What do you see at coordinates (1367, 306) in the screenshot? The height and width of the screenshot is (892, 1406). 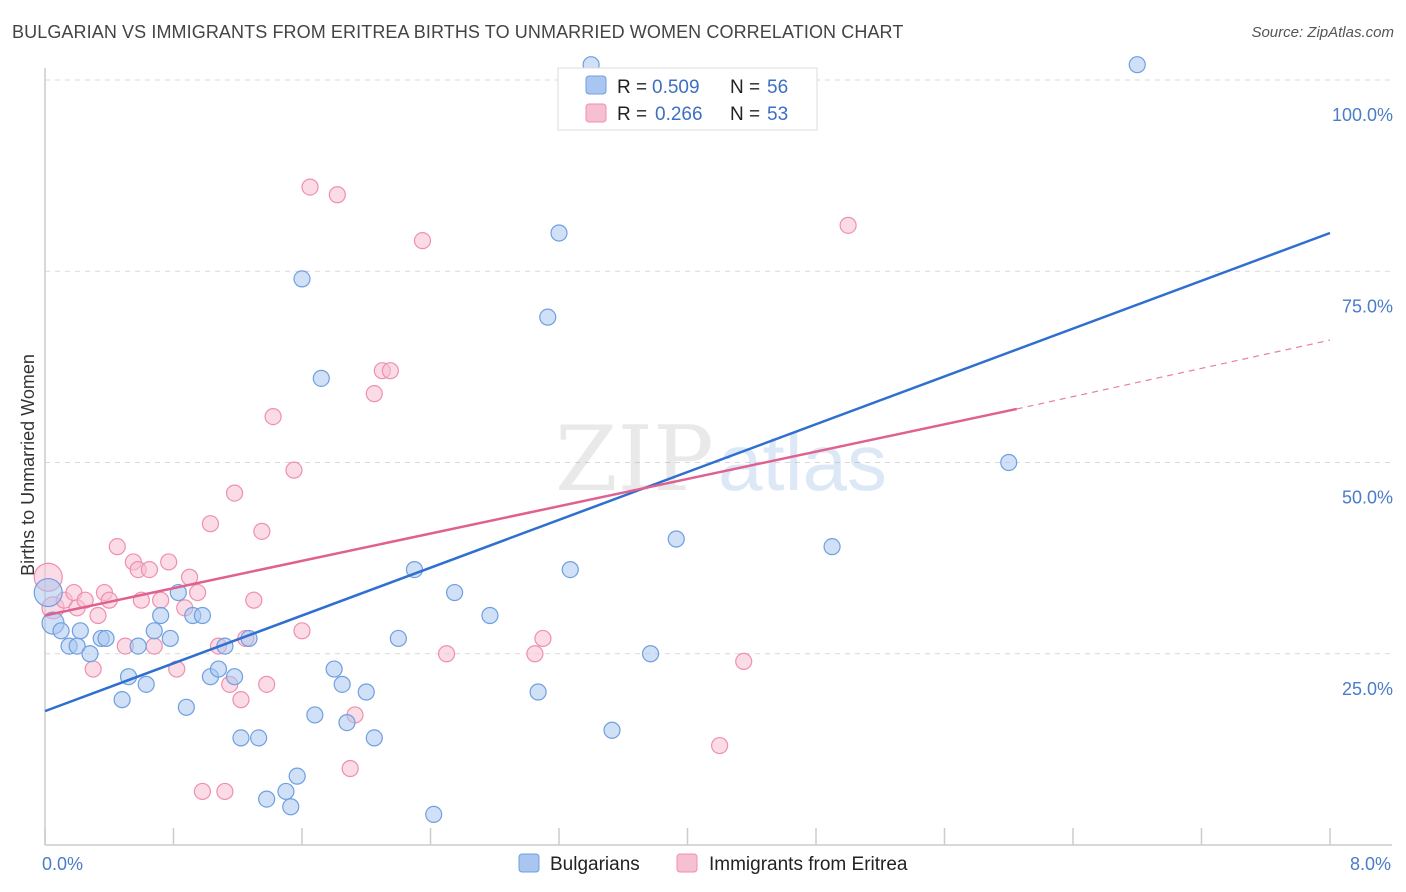 I see `y-tick-label-75: 75.0%` at bounding box center [1367, 306].